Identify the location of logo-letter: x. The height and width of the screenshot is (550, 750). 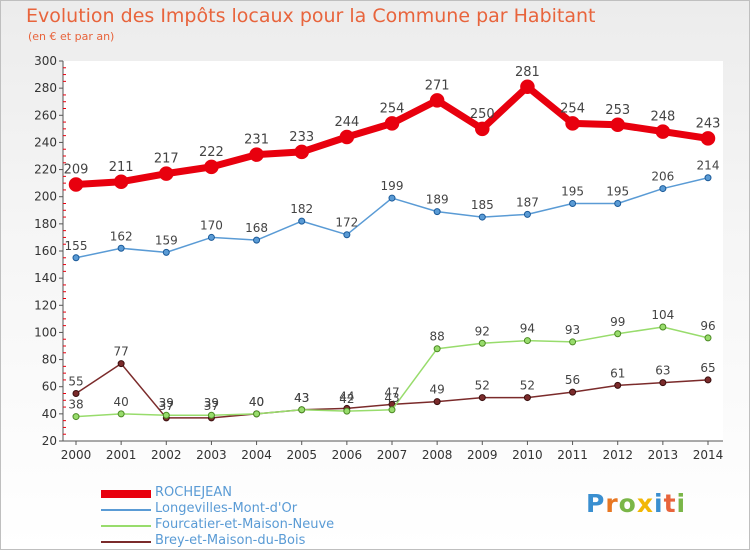
(645, 503).